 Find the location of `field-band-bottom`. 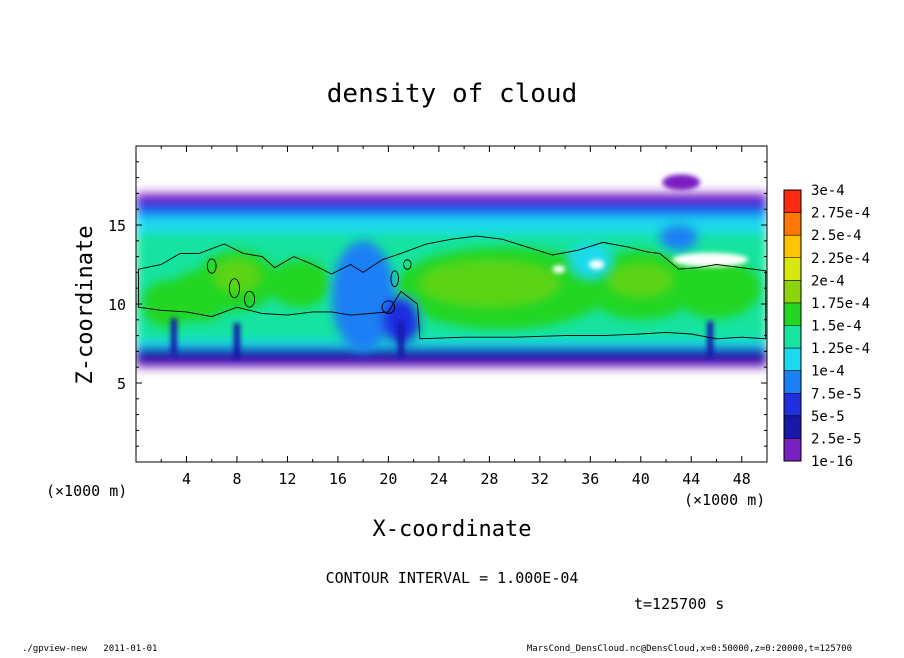

field-band-bottom is located at coordinates (451, 355).